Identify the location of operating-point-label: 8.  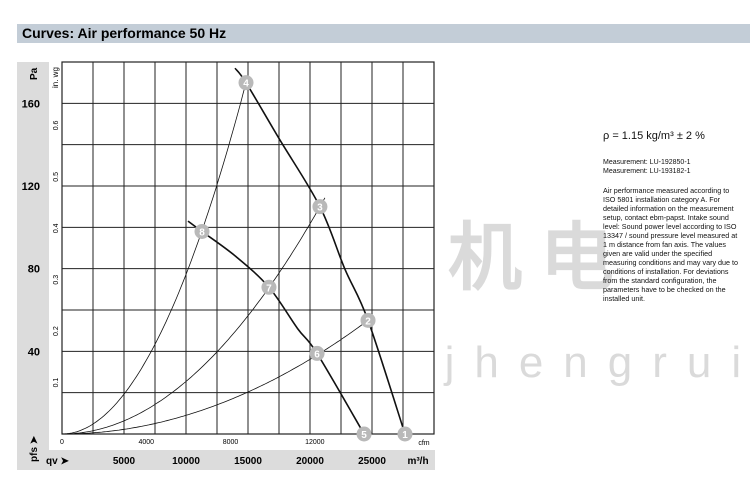
(202, 232).